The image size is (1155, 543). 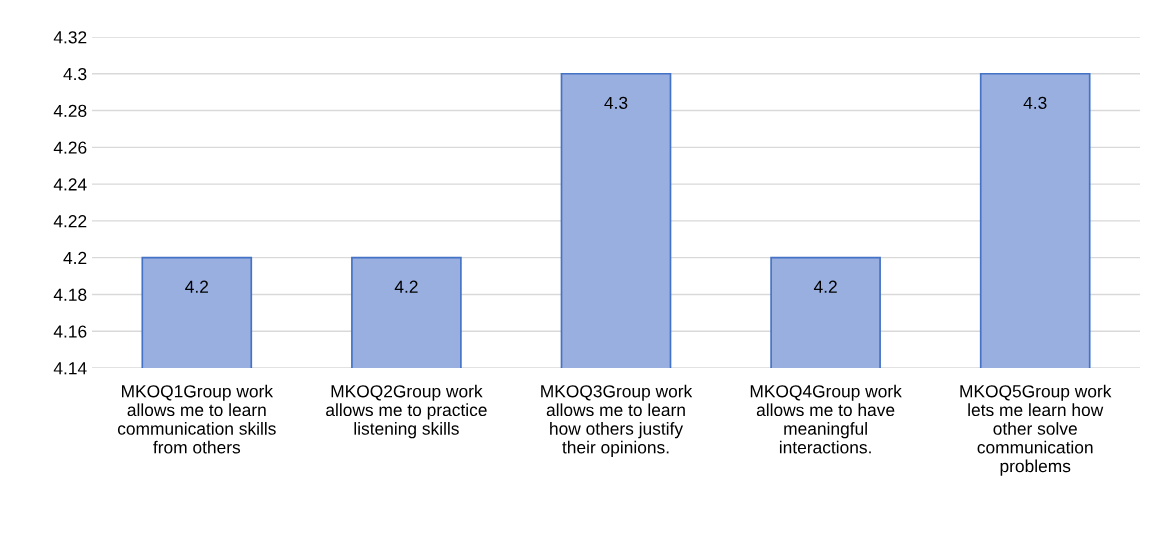 I want to click on x-tick-label: MKOQ4Group work allows me to have meaningful interactions., so click(x=826, y=419).